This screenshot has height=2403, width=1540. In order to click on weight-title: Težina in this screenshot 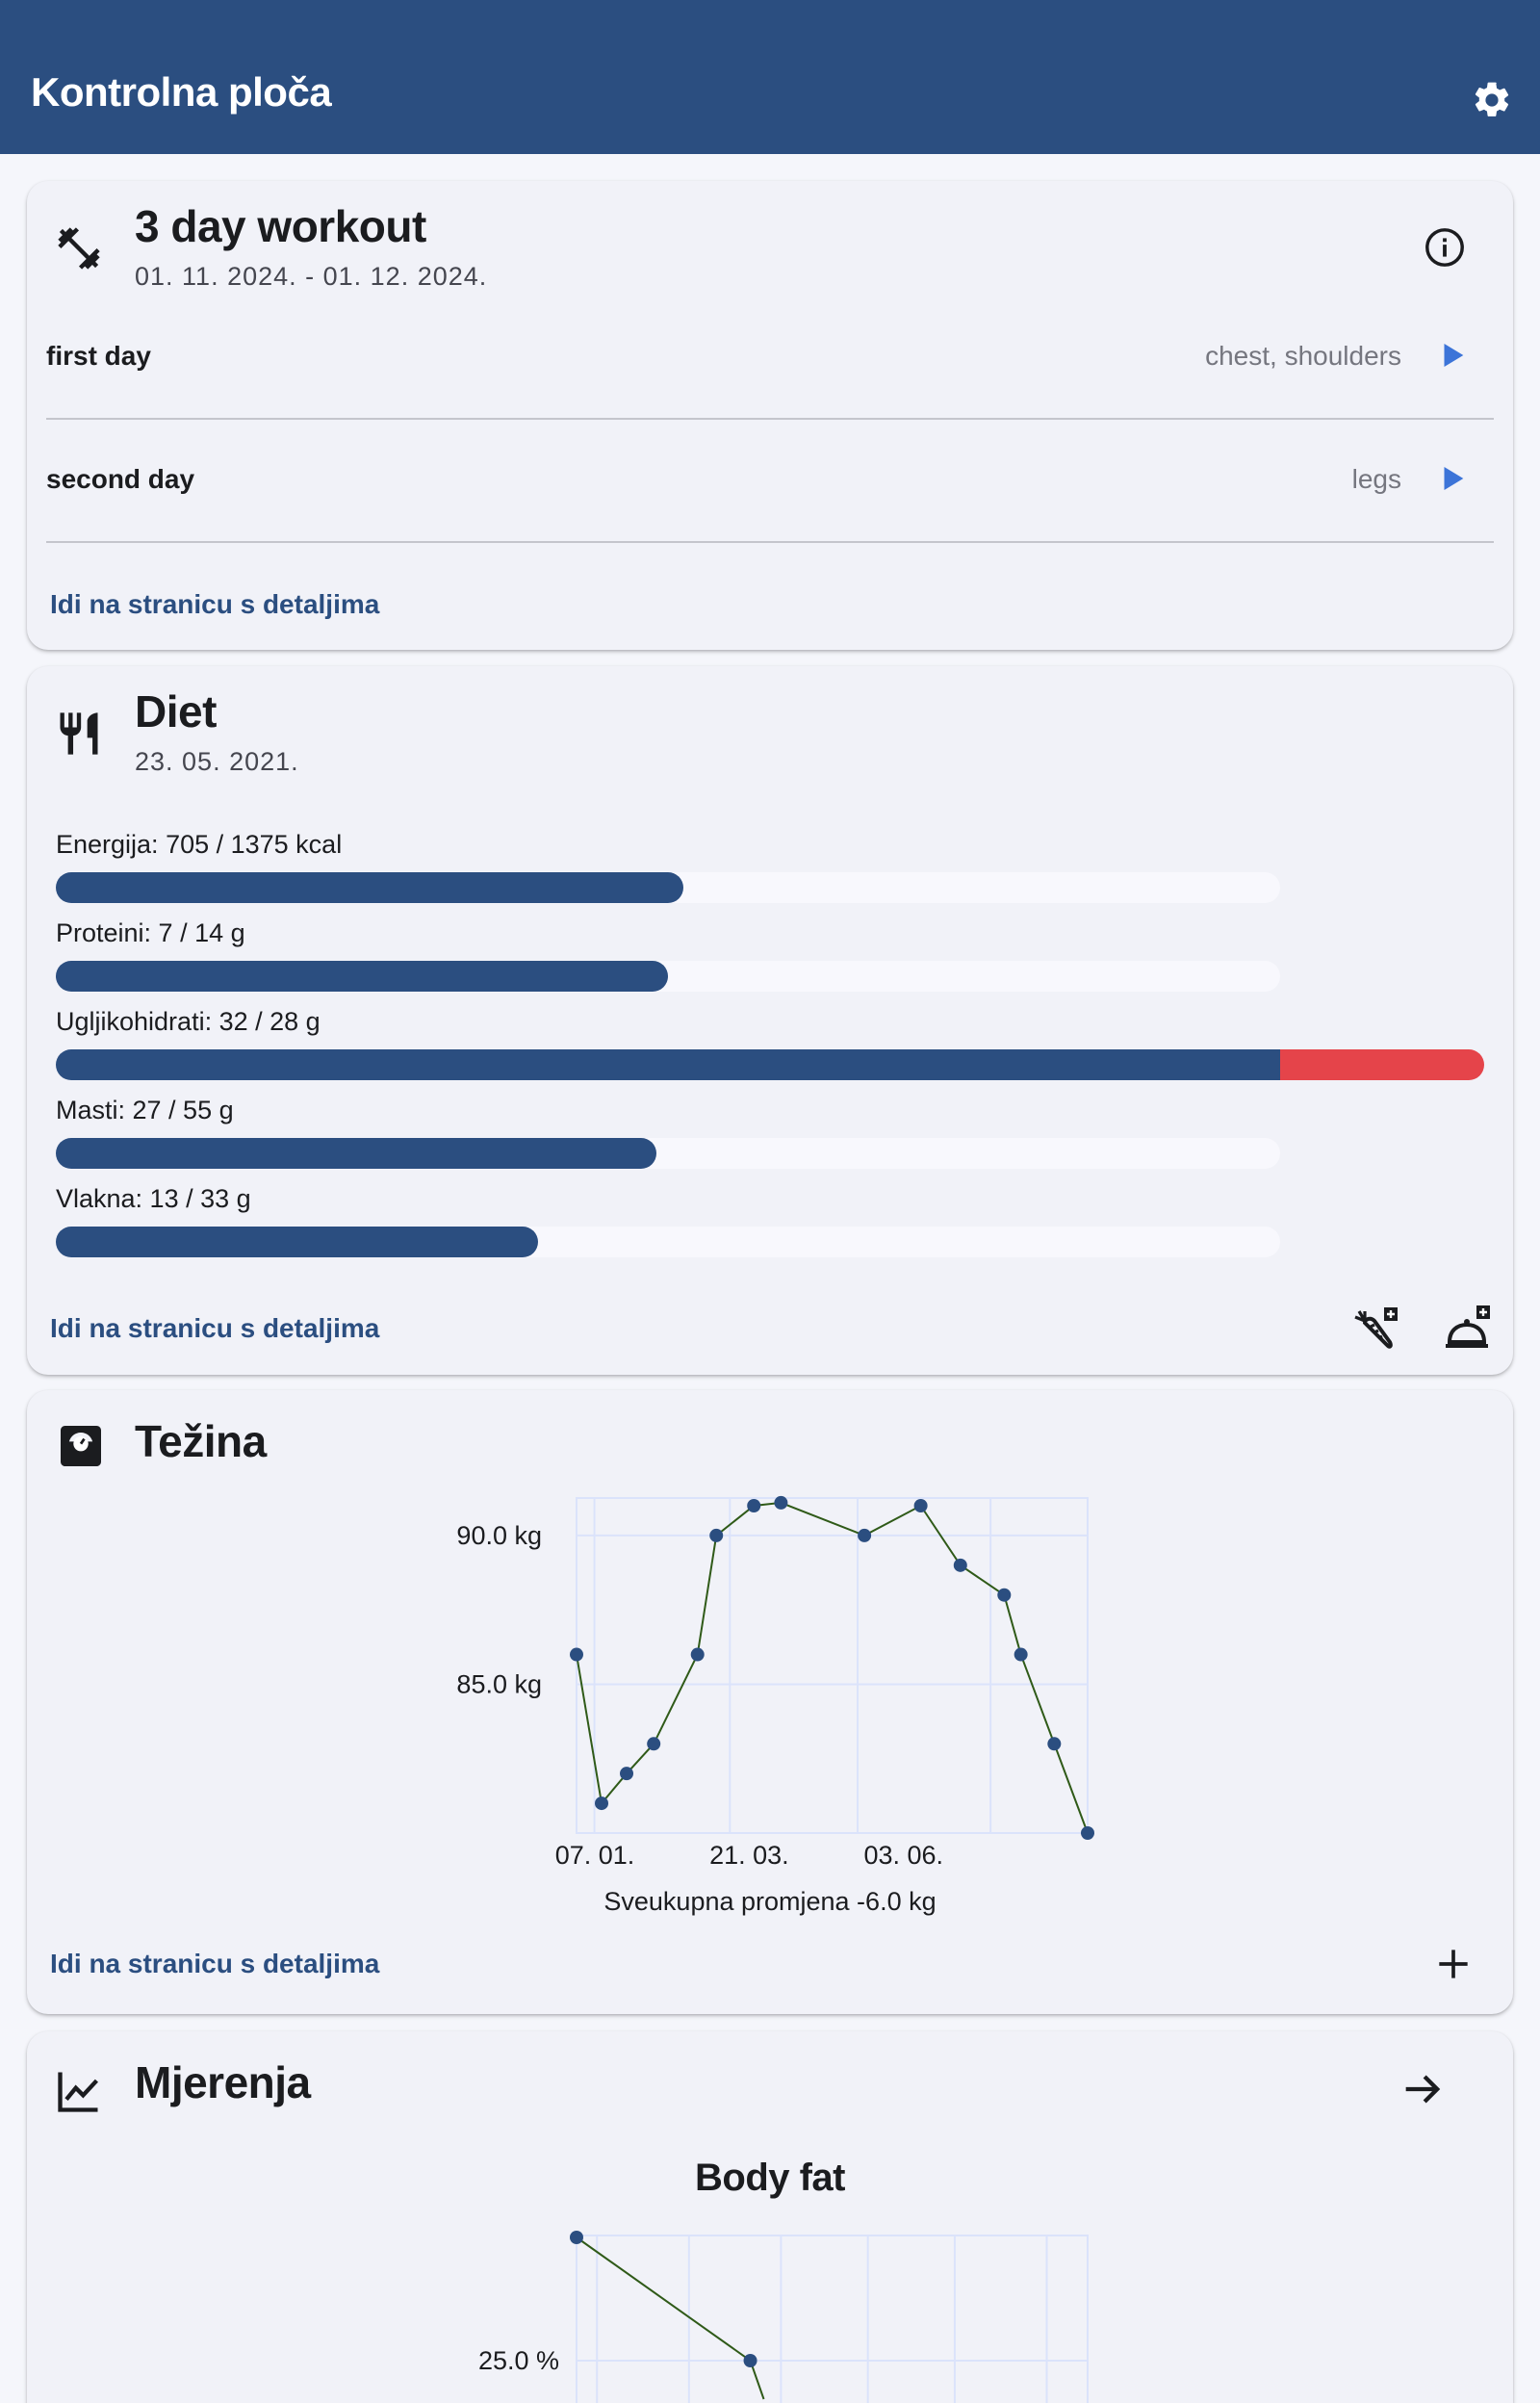, I will do `click(201, 1441)`.